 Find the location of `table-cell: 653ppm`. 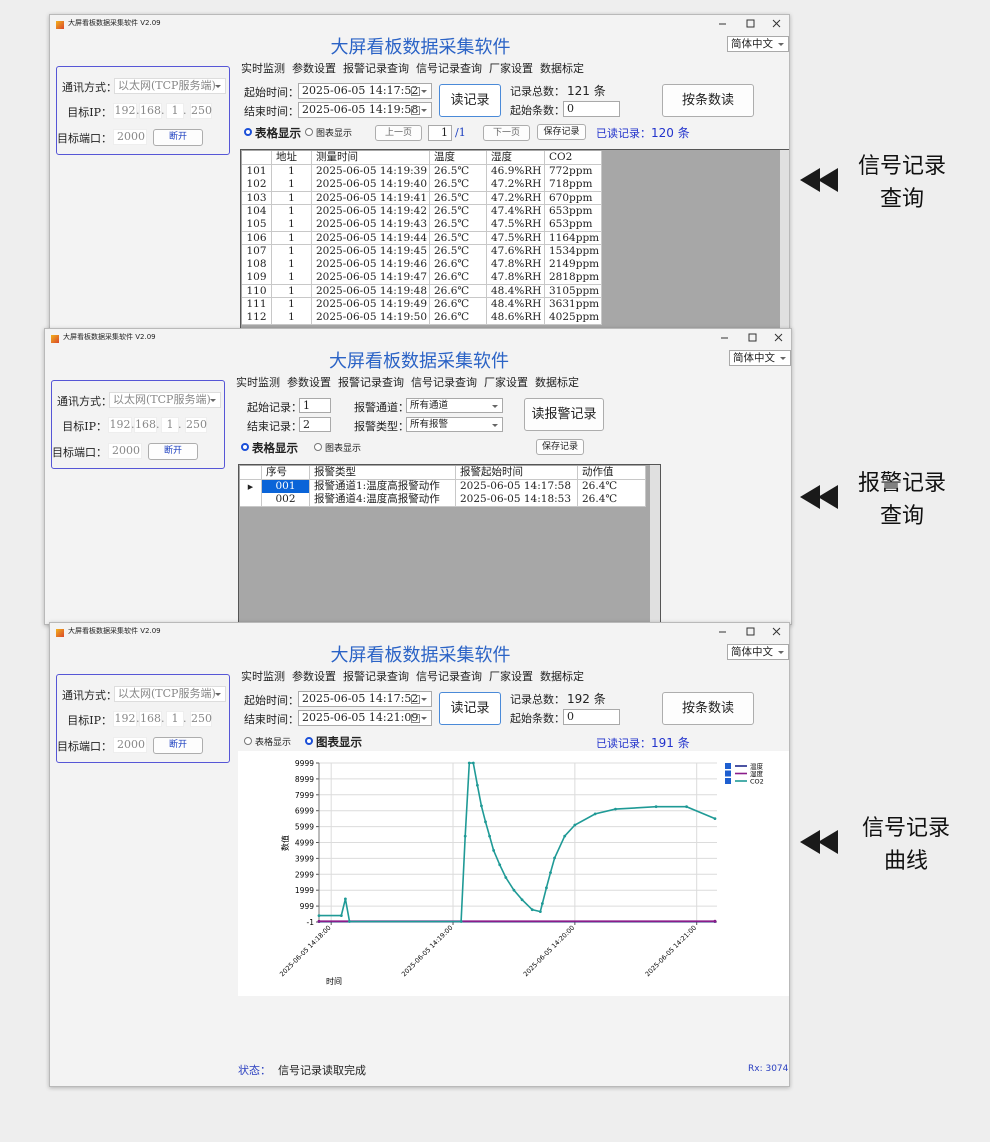

table-cell: 653ppm is located at coordinates (573, 211).